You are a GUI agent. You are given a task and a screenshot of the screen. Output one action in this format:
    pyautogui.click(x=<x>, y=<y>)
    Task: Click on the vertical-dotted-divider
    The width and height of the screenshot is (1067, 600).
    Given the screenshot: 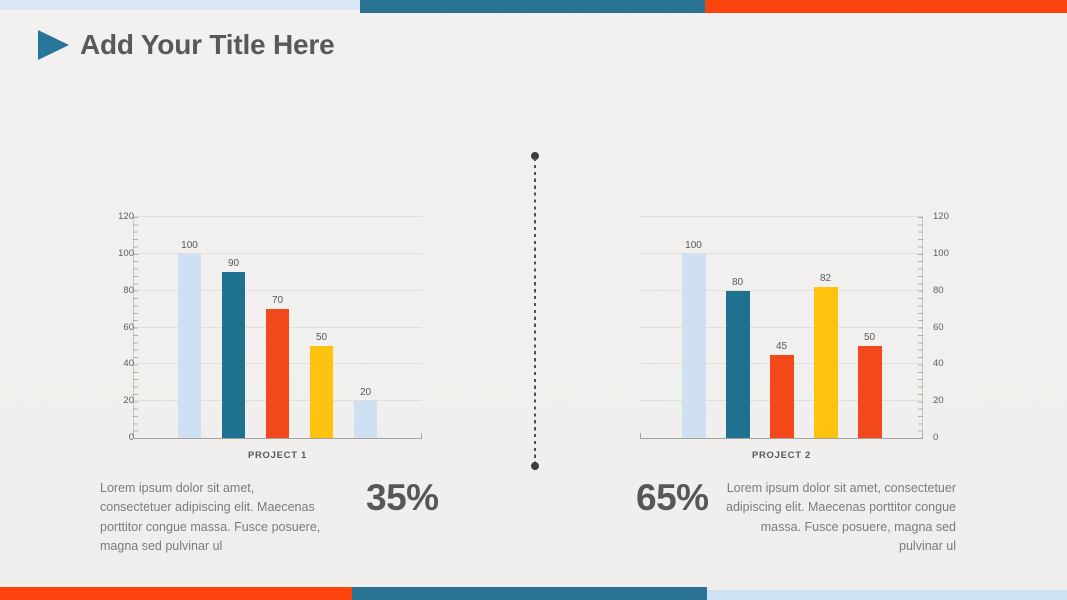 What is the action you would take?
    pyautogui.click(x=535, y=311)
    